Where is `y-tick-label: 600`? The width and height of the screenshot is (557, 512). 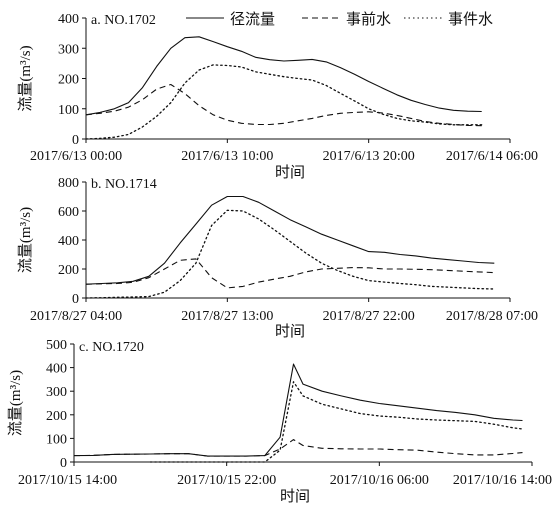
y-tick-label: 600 is located at coordinates (68, 212).